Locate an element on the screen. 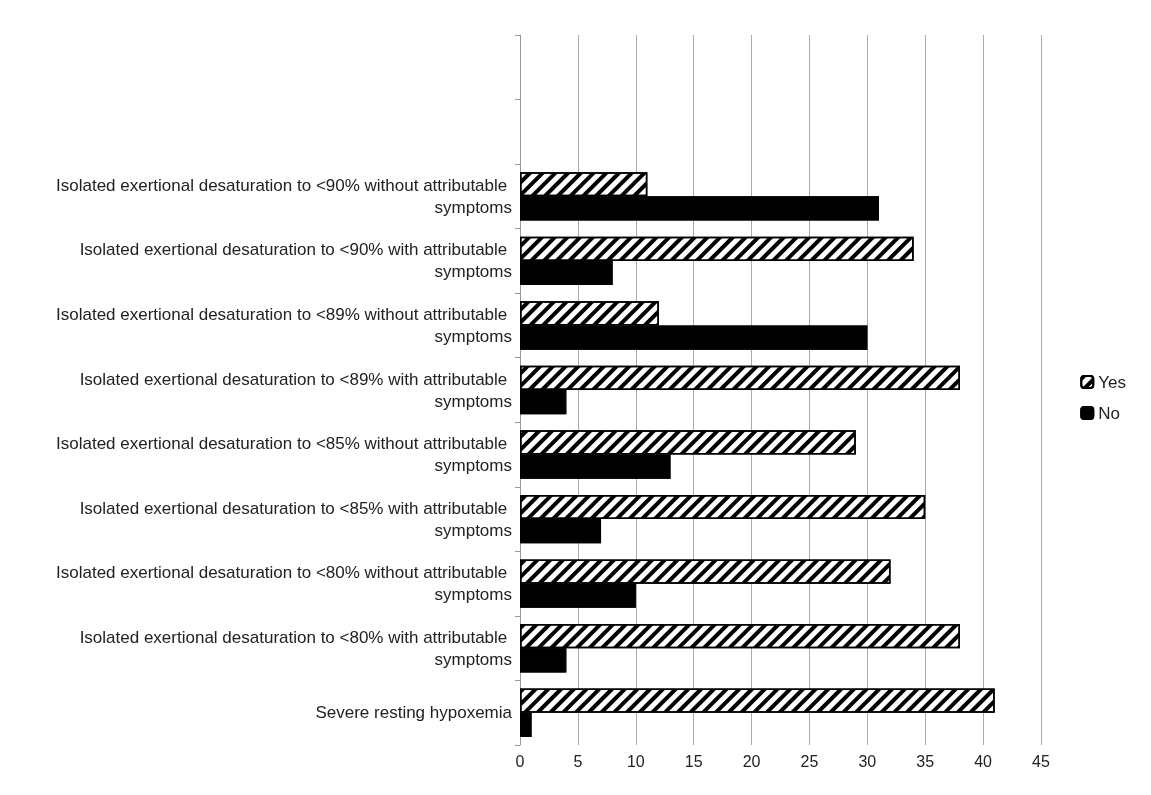 Image resolution: width=1151 pixels, height=795 pixels. y-tick-label: Isolated exertional desaturation to <80% with attributable symptoms is located at coordinates (295, 648).